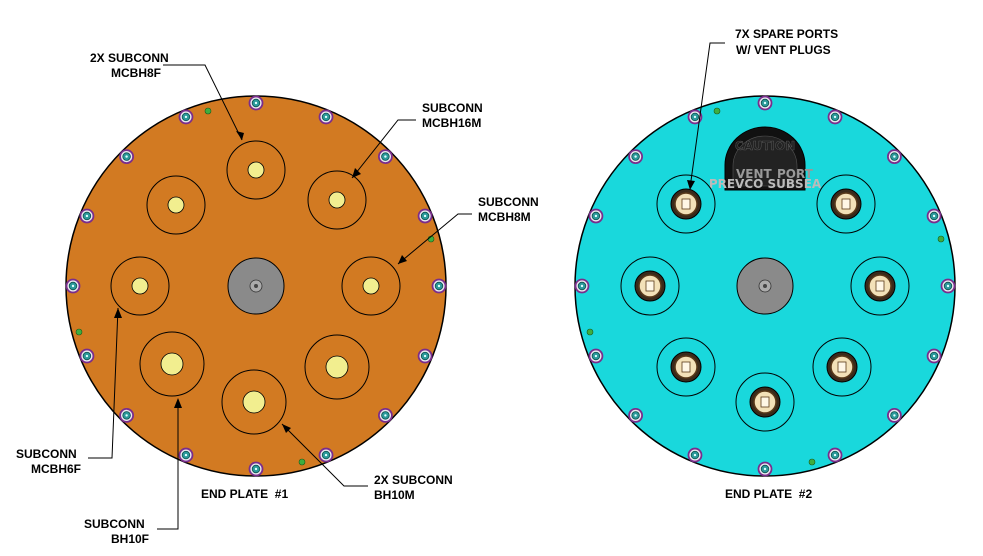  What do you see at coordinates (707, 115) in the screenshot?
I see `leader-spare-ports` at bounding box center [707, 115].